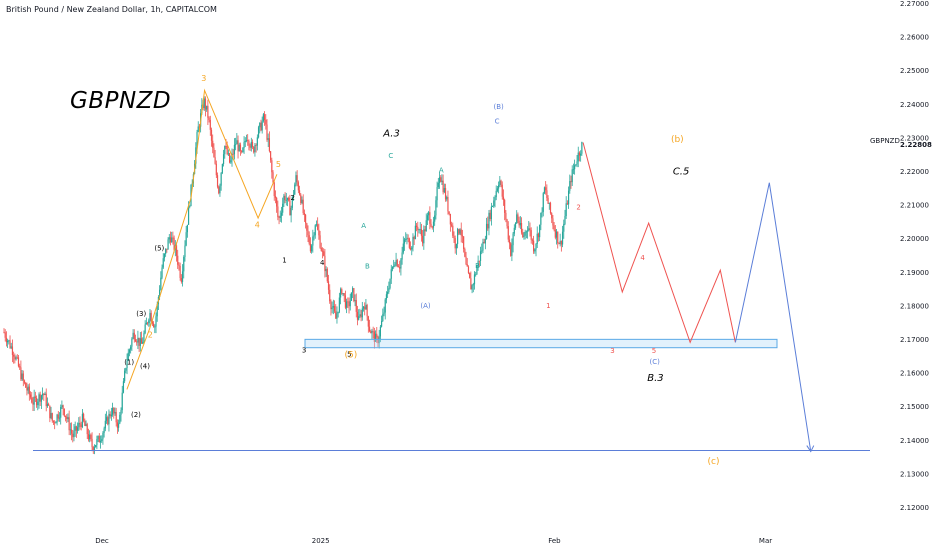 The height and width of the screenshot is (550, 932). I want to click on time-axis: Dec 2025 Feb Mar, so click(433, 541).